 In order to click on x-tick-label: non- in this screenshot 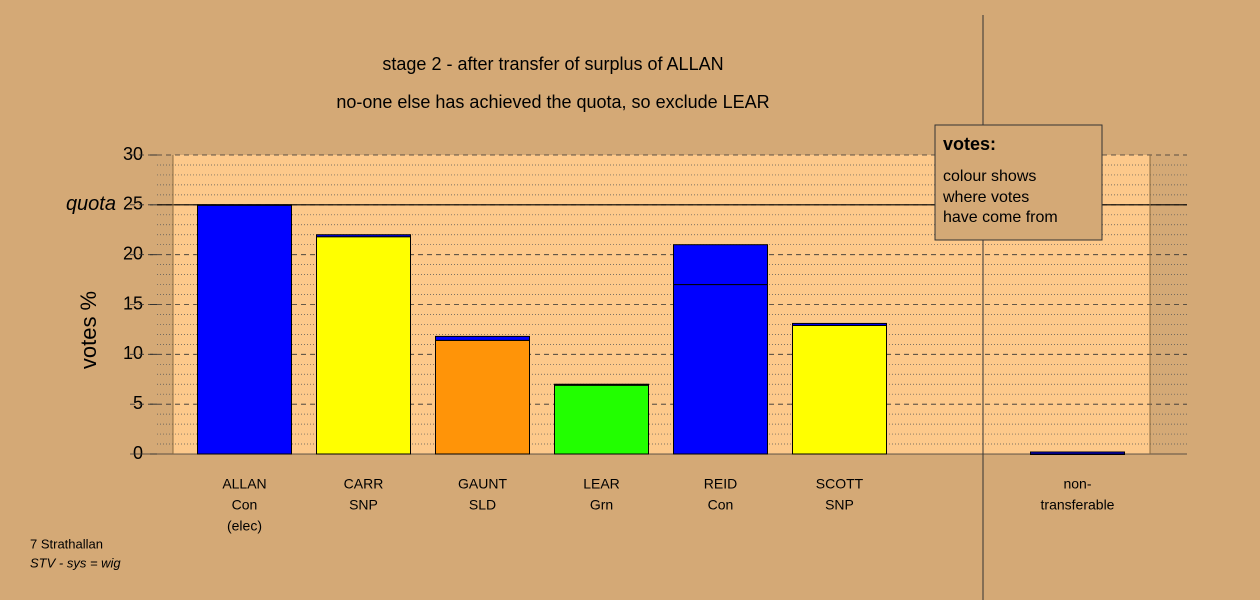, I will do `click(1077, 484)`.